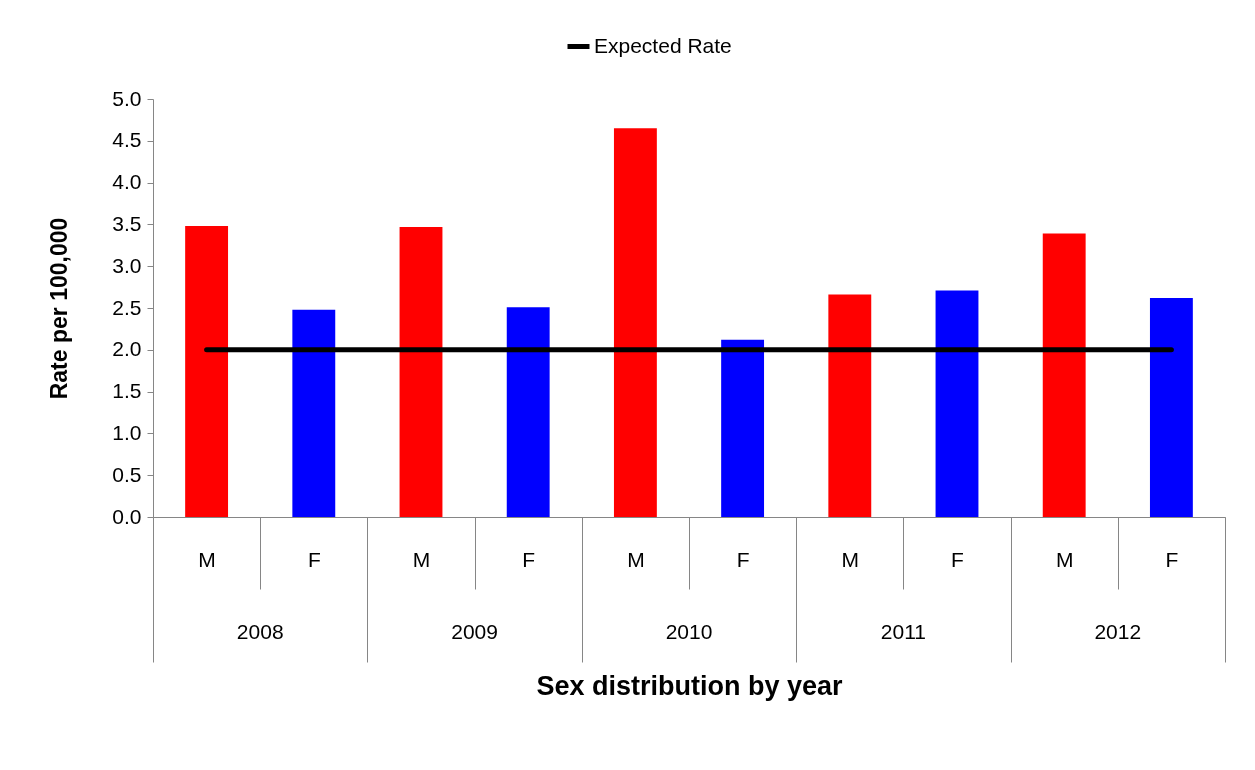 This screenshot has height=770, width=1255. What do you see at coordinates (127, 349) in the screenshot?
I see `y-tick-label: 2.0` at bounding box center [127, 349].